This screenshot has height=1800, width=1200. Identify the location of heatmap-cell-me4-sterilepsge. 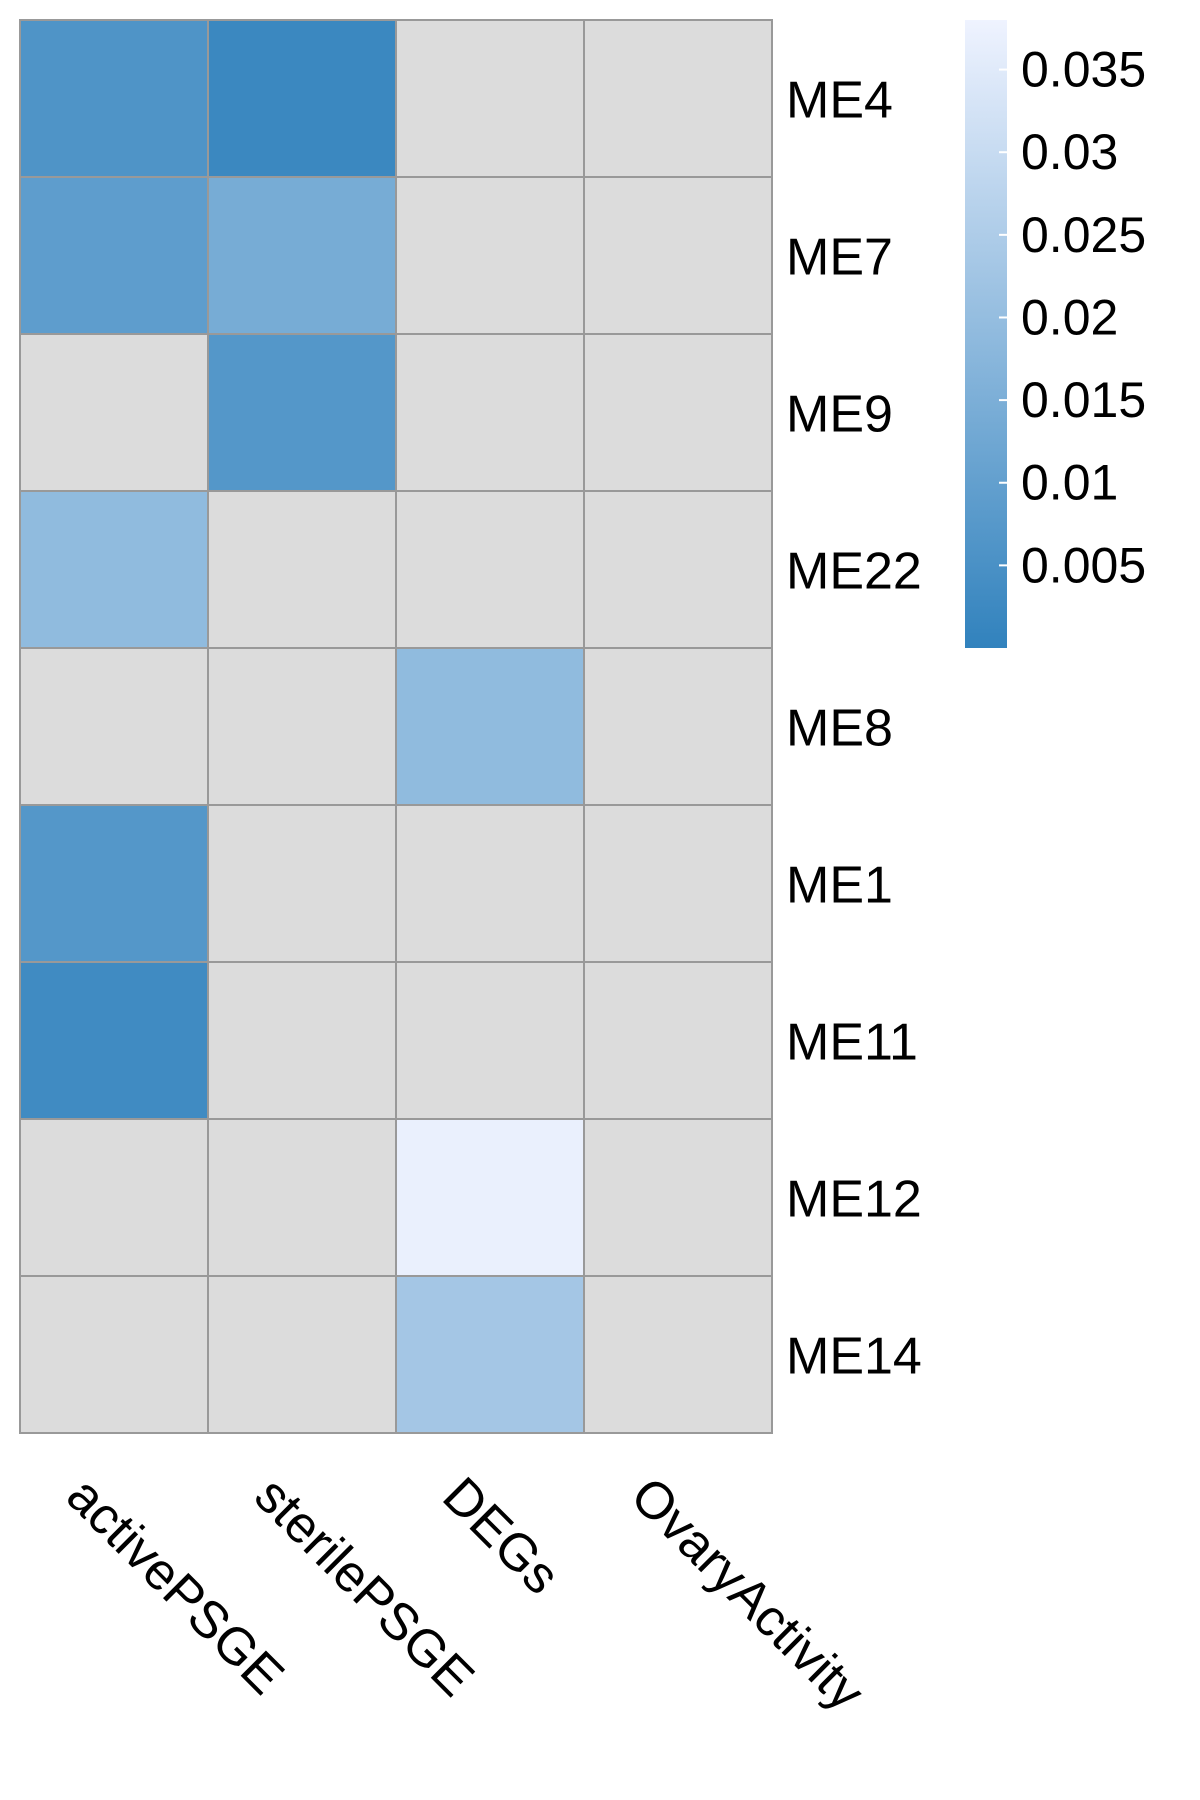
(302, 98).